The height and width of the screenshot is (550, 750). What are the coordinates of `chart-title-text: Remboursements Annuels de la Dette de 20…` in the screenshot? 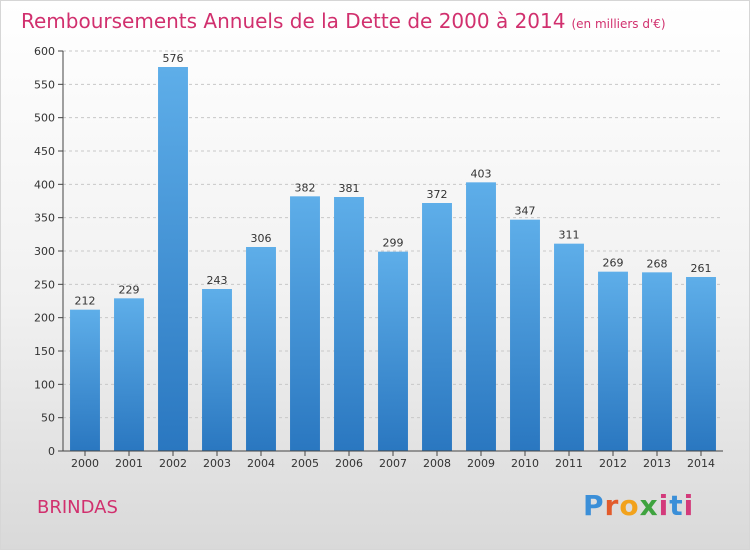 It's located at (293, 21).